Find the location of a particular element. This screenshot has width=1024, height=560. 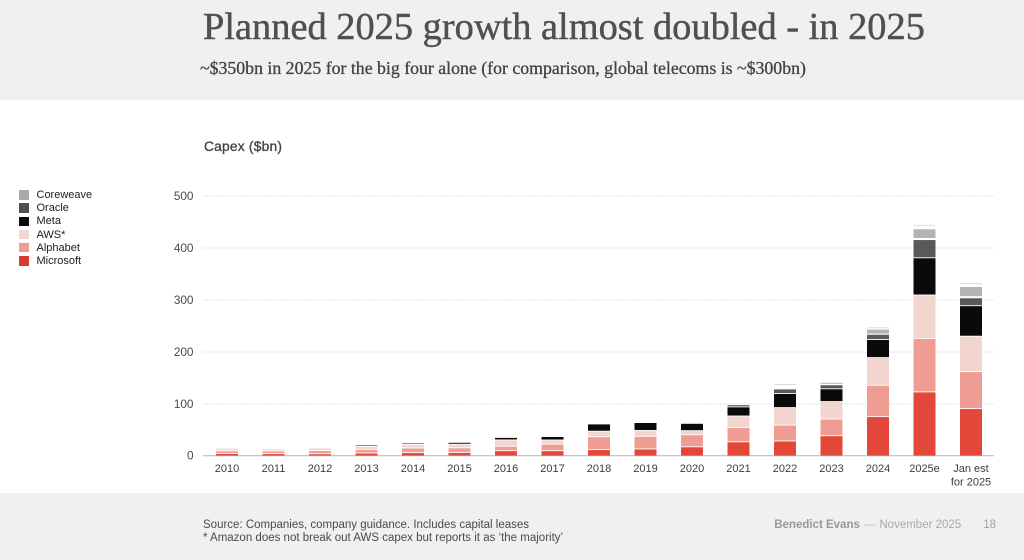

svg-text: 2017 is located at coordinates (552, 469).